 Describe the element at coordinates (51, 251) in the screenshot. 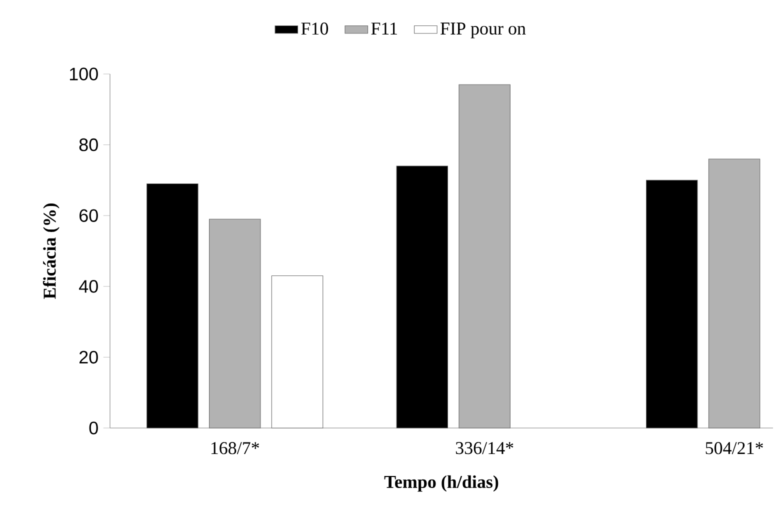

I see `y-axis-title: Eficácia (%)` at that location.